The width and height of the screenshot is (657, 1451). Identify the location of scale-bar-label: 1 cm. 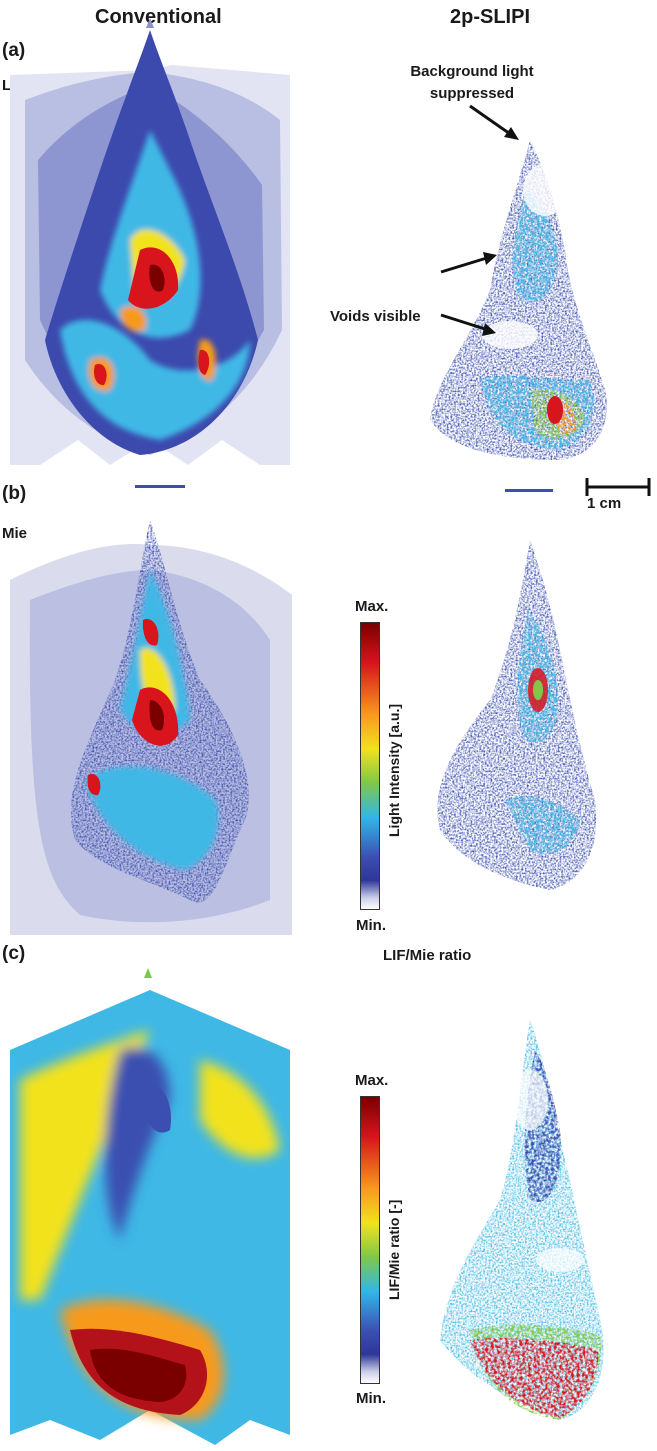
(604, 503).